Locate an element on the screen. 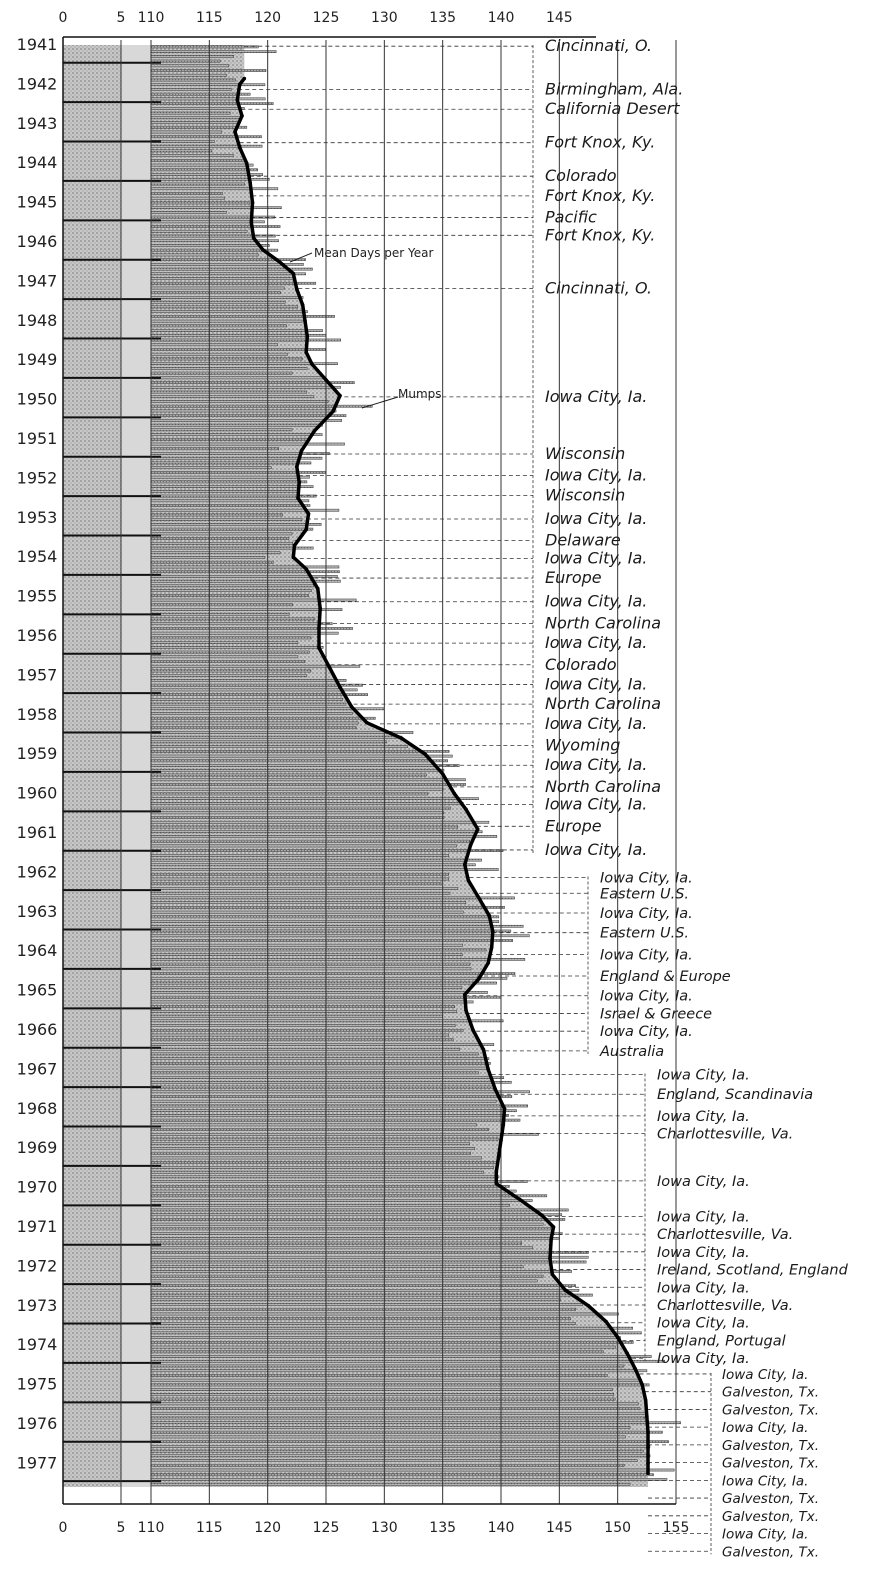 The height and width of the screenshot is (1594, 892). annotation-mean-days: Mean Days per Year is located at coordinates (373, 253).